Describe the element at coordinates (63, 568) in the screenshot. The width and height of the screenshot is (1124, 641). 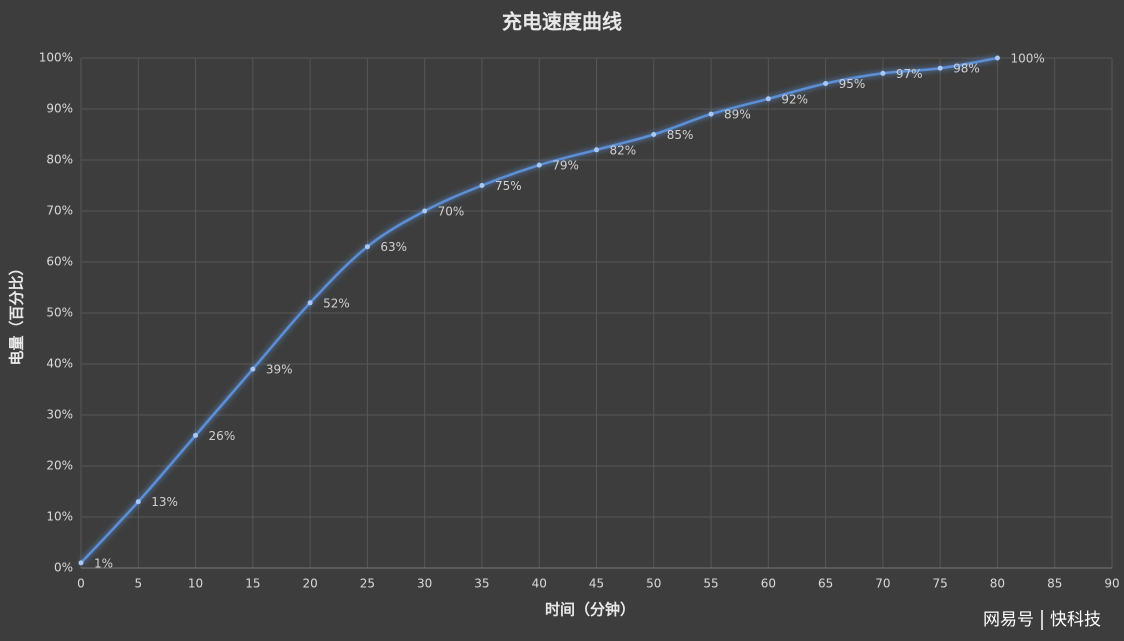
I see `y-tick-label: 0%` at that location.